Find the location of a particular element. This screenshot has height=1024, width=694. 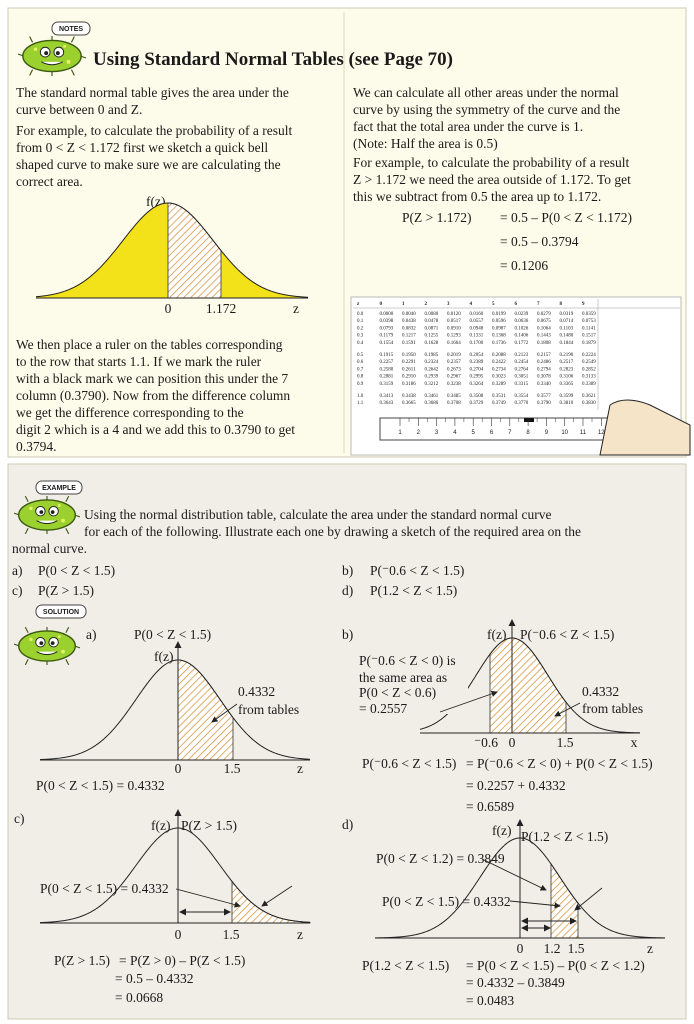

graph-title: P(0 < Z < 1.5) is located at coordinates (172, 634).